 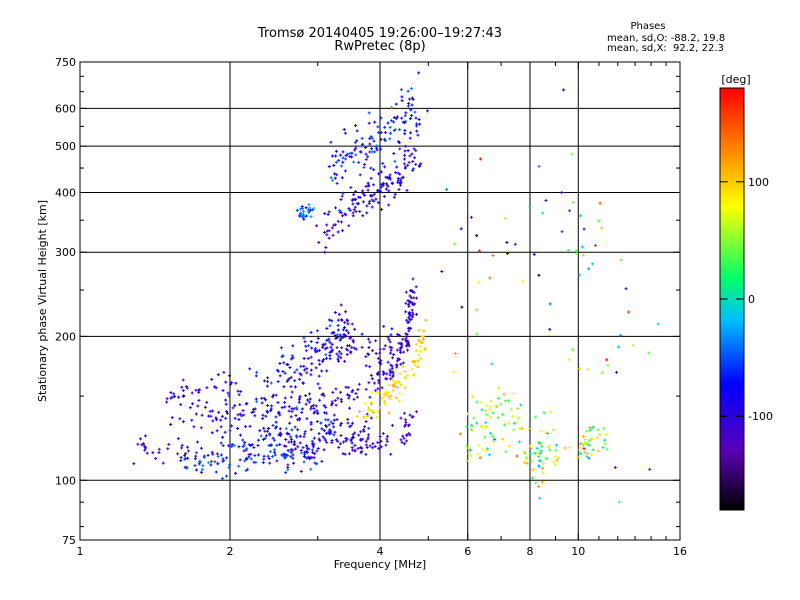 What do you see at coordinates (65, 108) in the screenshot?
I see `y-tick-label: 600` at bounding box center [65, 108].